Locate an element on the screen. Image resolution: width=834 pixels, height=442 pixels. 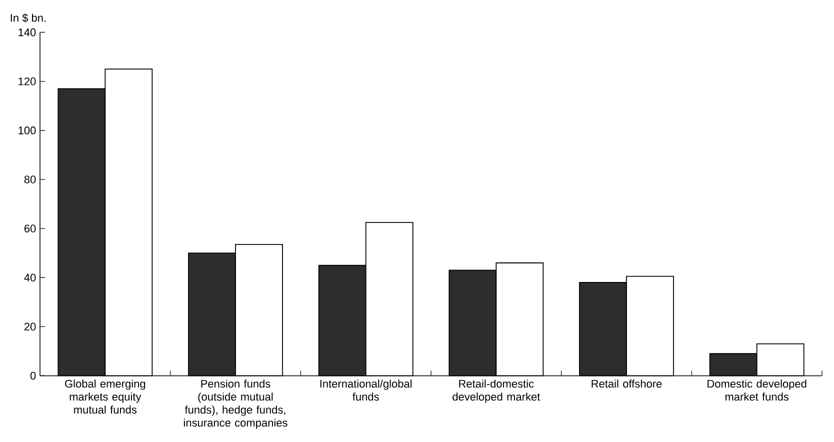
y-tick-label: 60 is located at coordinates (30, 228).